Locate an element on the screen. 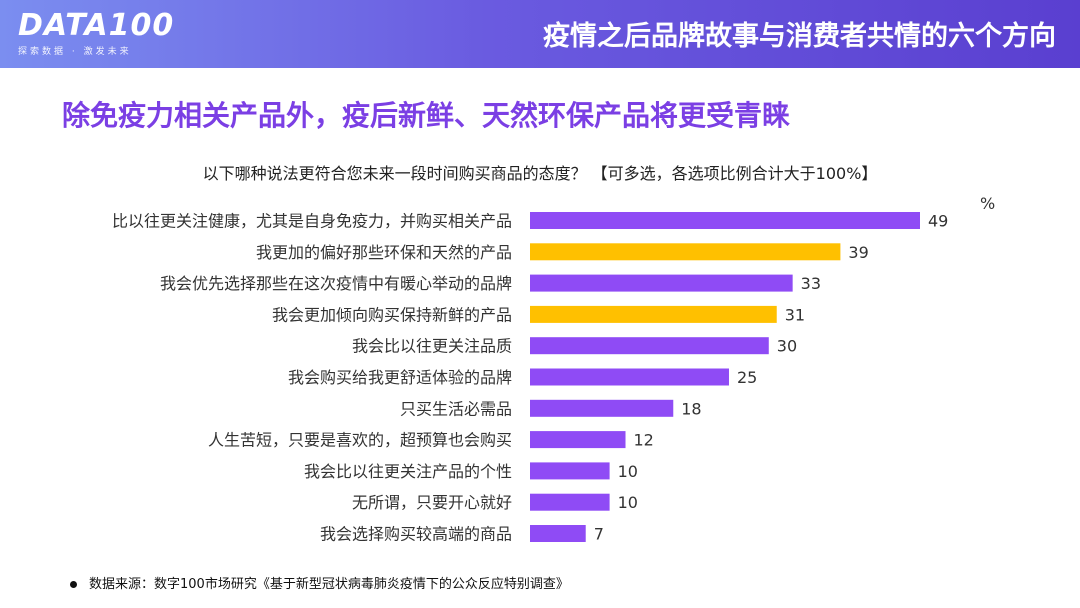 This screenshot has width=1080, height=608. category-label: 我会更加倾向购买保持新鲜的产品 is located at coordinates (392, 314).